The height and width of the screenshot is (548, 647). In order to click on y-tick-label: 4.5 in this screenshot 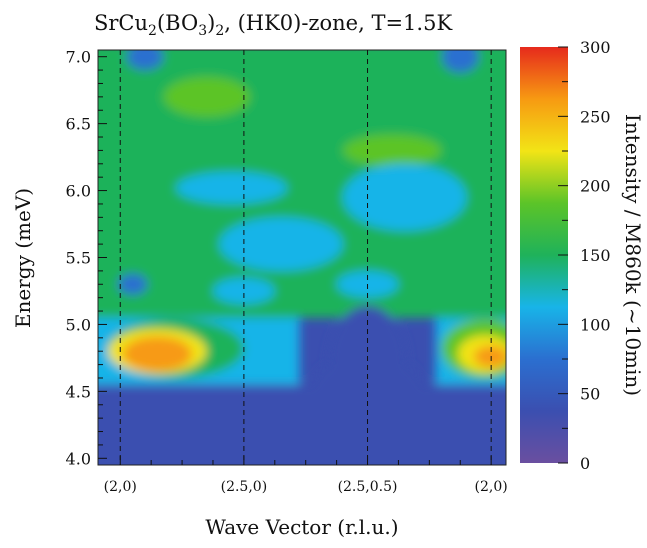, I will do `click(78, 391)`.